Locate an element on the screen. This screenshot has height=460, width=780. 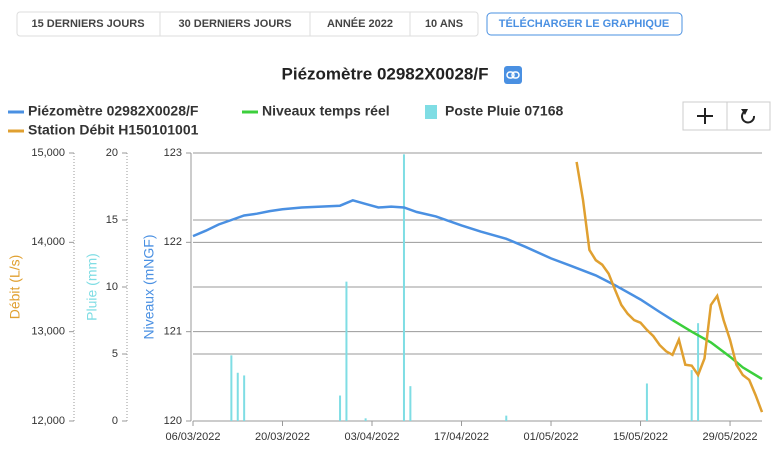
legend-label: Station Débit H150101001 is located at coordinates (113, 130).